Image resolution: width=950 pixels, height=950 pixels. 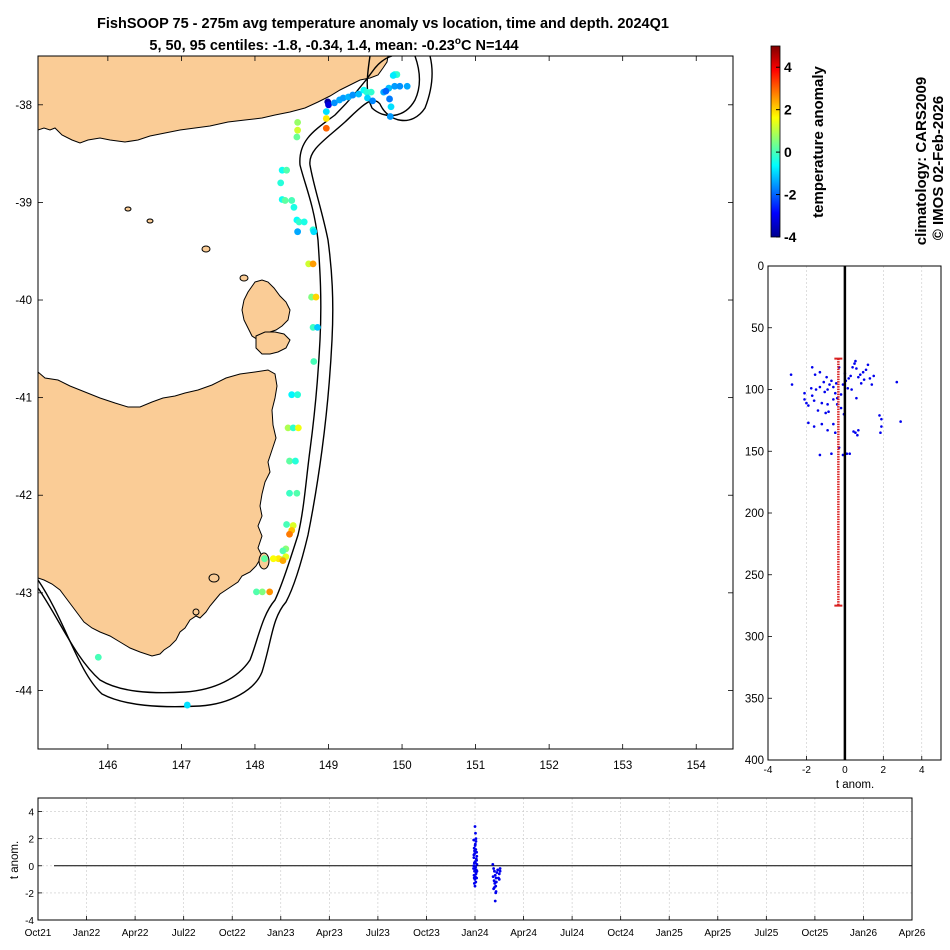 I want to click on depth-x-tick-label: 2, so click(x=884, y=770).